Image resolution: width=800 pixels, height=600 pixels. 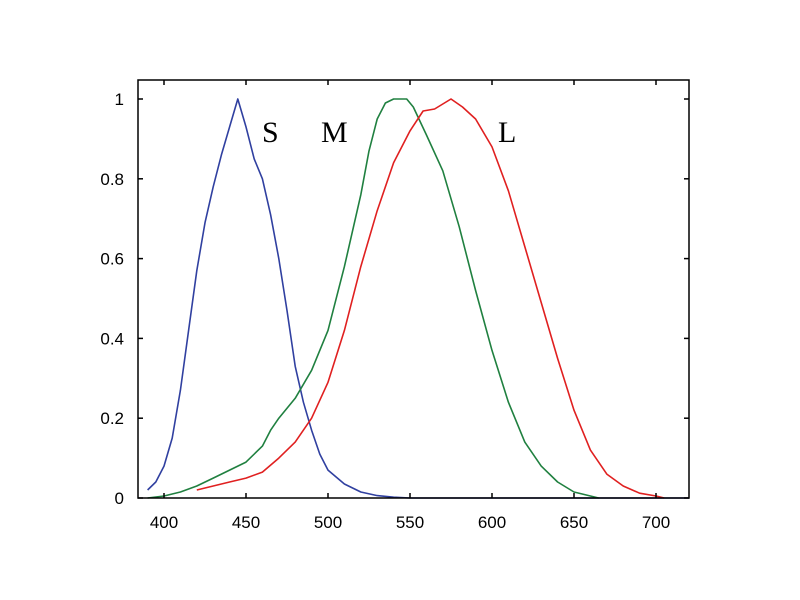 What do you see at coordinates (492, 522) in the screenshot?
I see `x-tick-label: 600` at bounding box center [492, 522].